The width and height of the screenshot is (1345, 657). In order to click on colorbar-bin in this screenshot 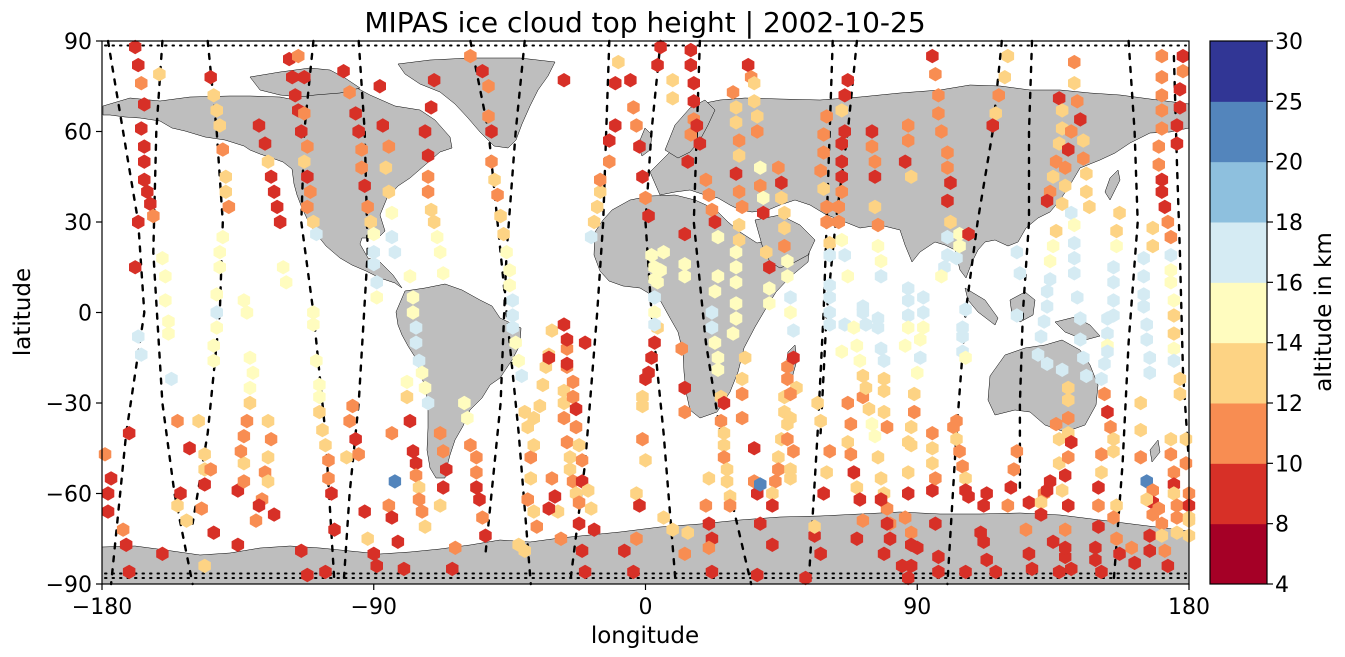, I will do `click(1238, 71)`.